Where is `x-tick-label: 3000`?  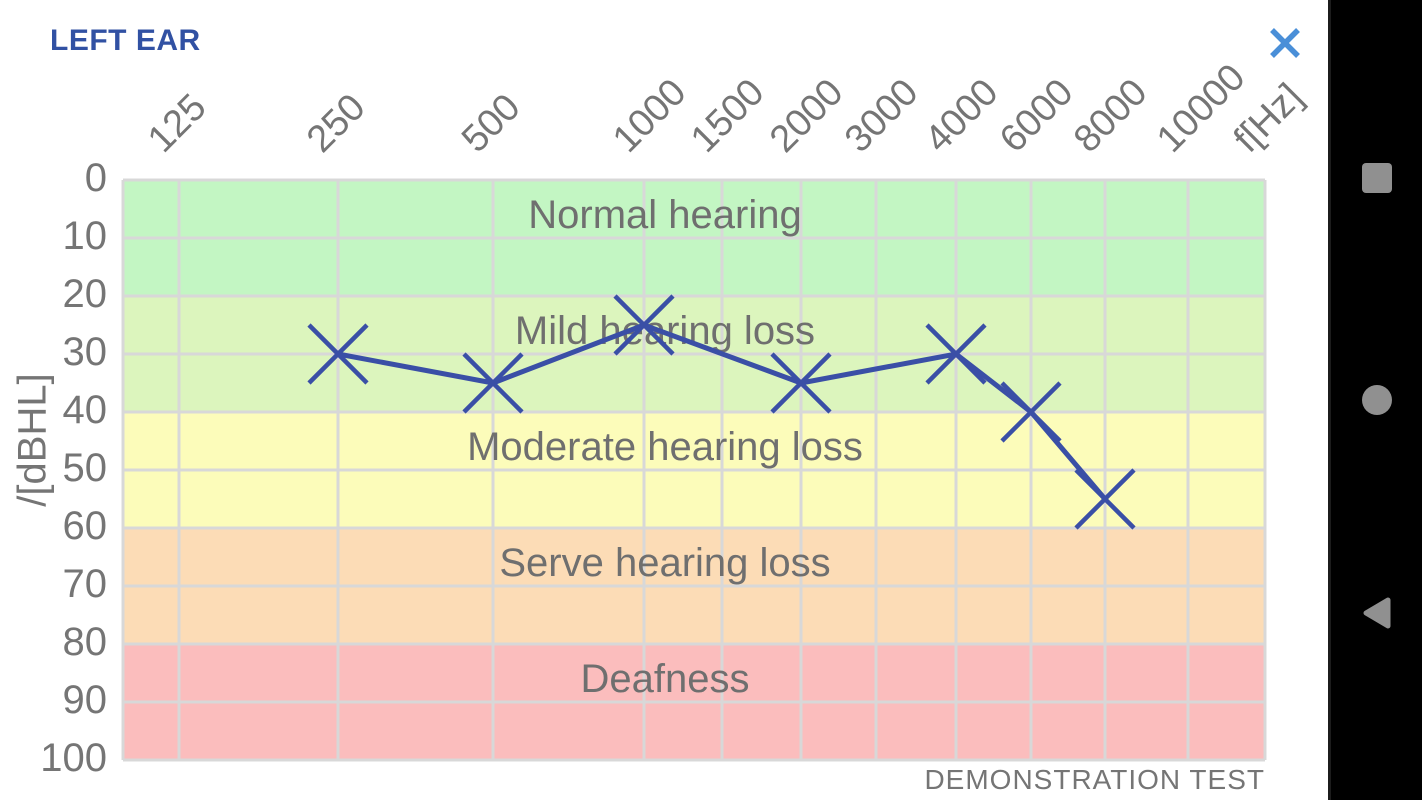
x-tick-label: 3000 is located at coordinates (882, 116).